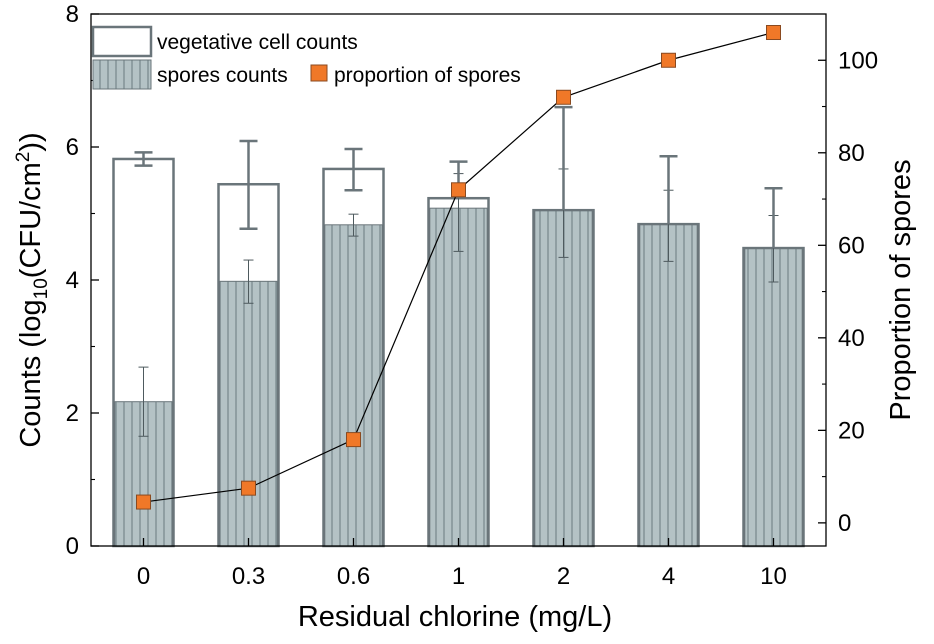 The image size is (934, 644). I want to click on x-tick-label-5: 4, so click(668, 576).